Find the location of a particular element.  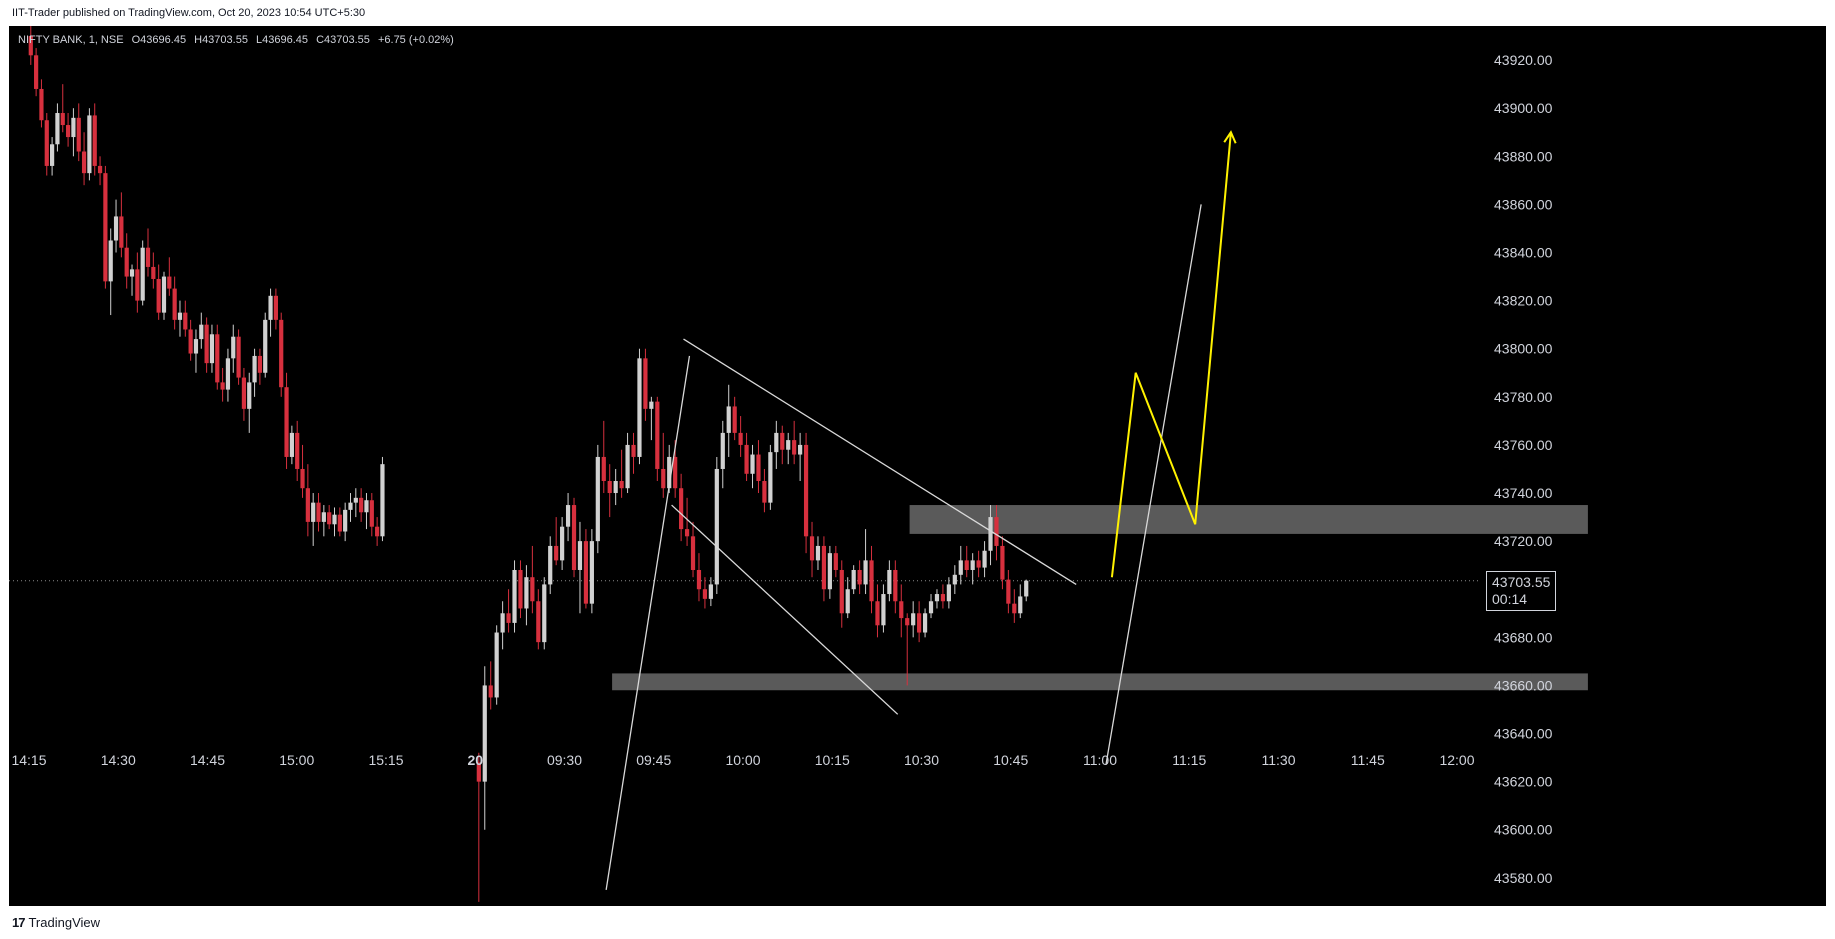

x-tick-label: 10:00 is located at coordinates (742, 760).